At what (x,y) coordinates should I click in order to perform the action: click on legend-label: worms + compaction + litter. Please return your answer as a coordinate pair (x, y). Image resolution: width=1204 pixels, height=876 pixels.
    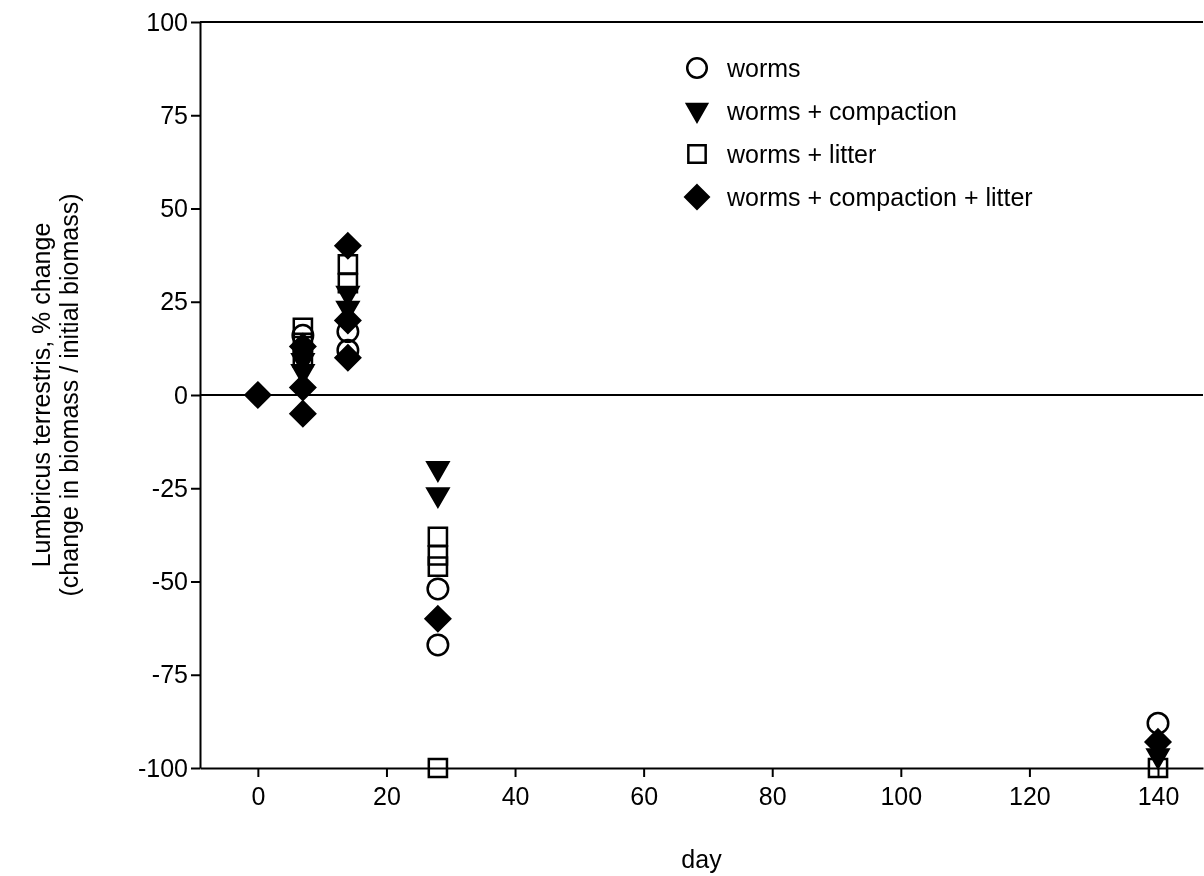
    Looking at the image, I should click on (879, 197).